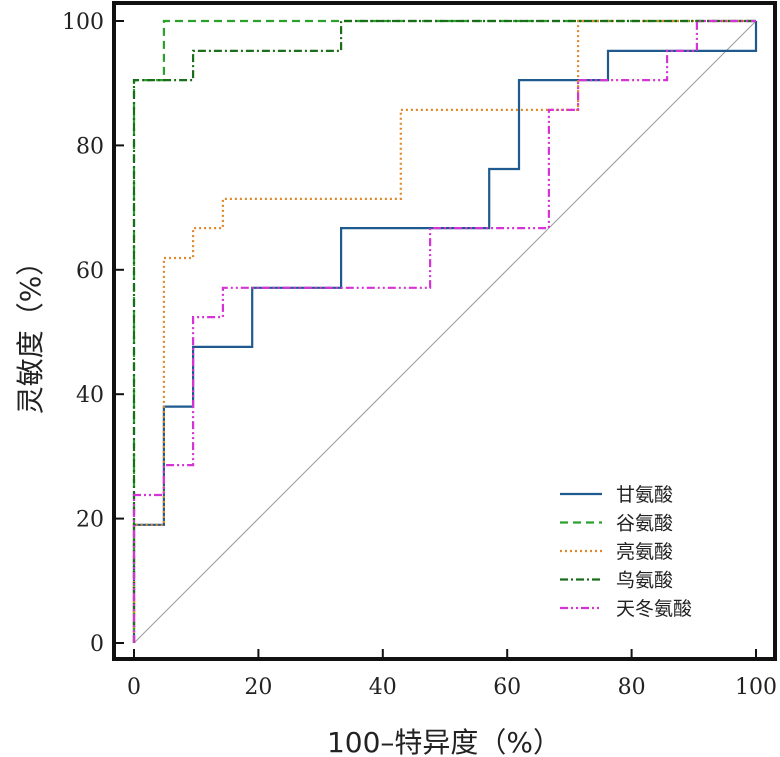 The height and width of the screenshot is (757, 780). Describe the element at coordinates (644, 524) in the screenshot. I see `legend-label-2: 谷氨酸` at that location.